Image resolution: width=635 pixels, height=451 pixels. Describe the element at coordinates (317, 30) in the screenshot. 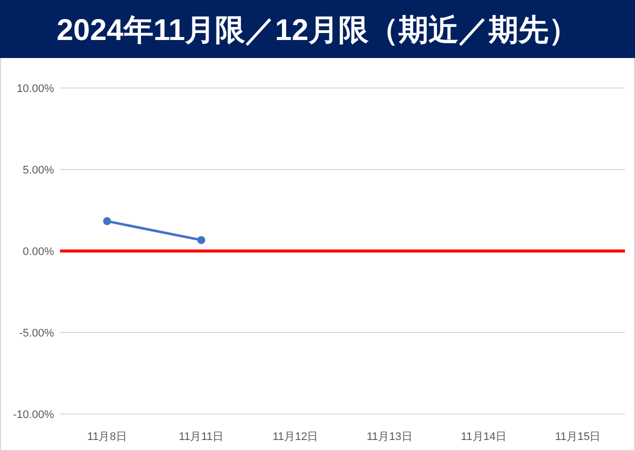

I see `chart-title: 2024年11月限／12月限（期近／期先）` at that location.